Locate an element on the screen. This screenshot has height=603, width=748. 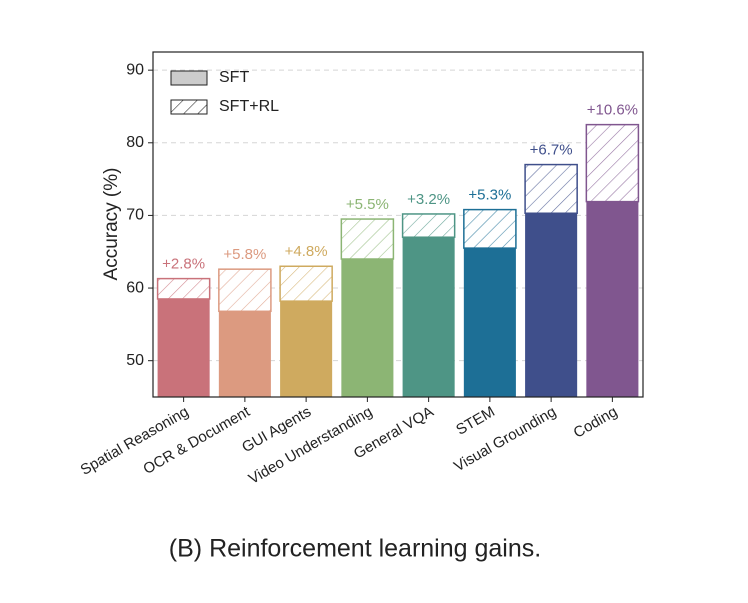
value-label: +5.5% is located at coordinates (367, 204).